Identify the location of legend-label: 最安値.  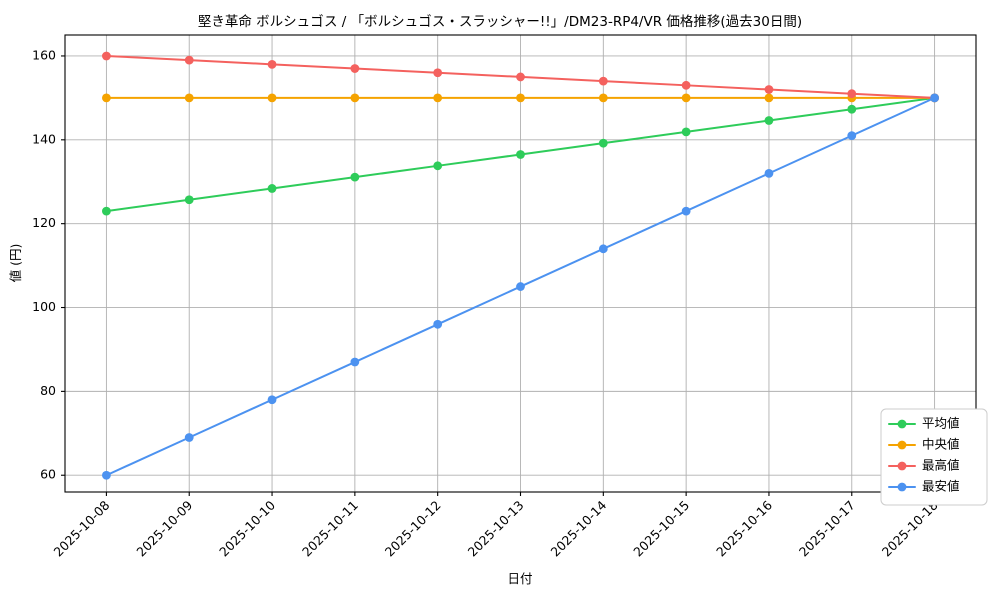
(941, 486).